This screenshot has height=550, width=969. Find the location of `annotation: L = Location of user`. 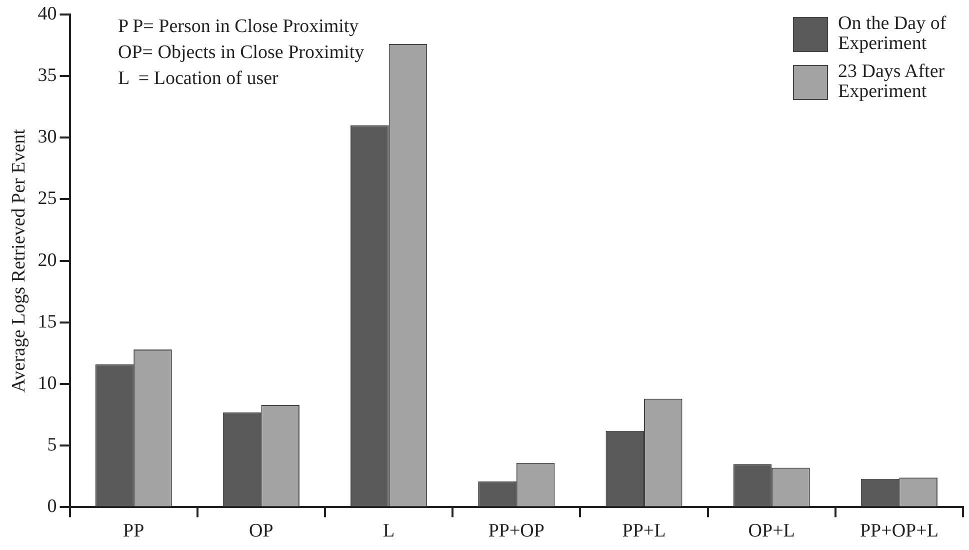

annotation: L = Location of user is located at coordinates (199, 79).